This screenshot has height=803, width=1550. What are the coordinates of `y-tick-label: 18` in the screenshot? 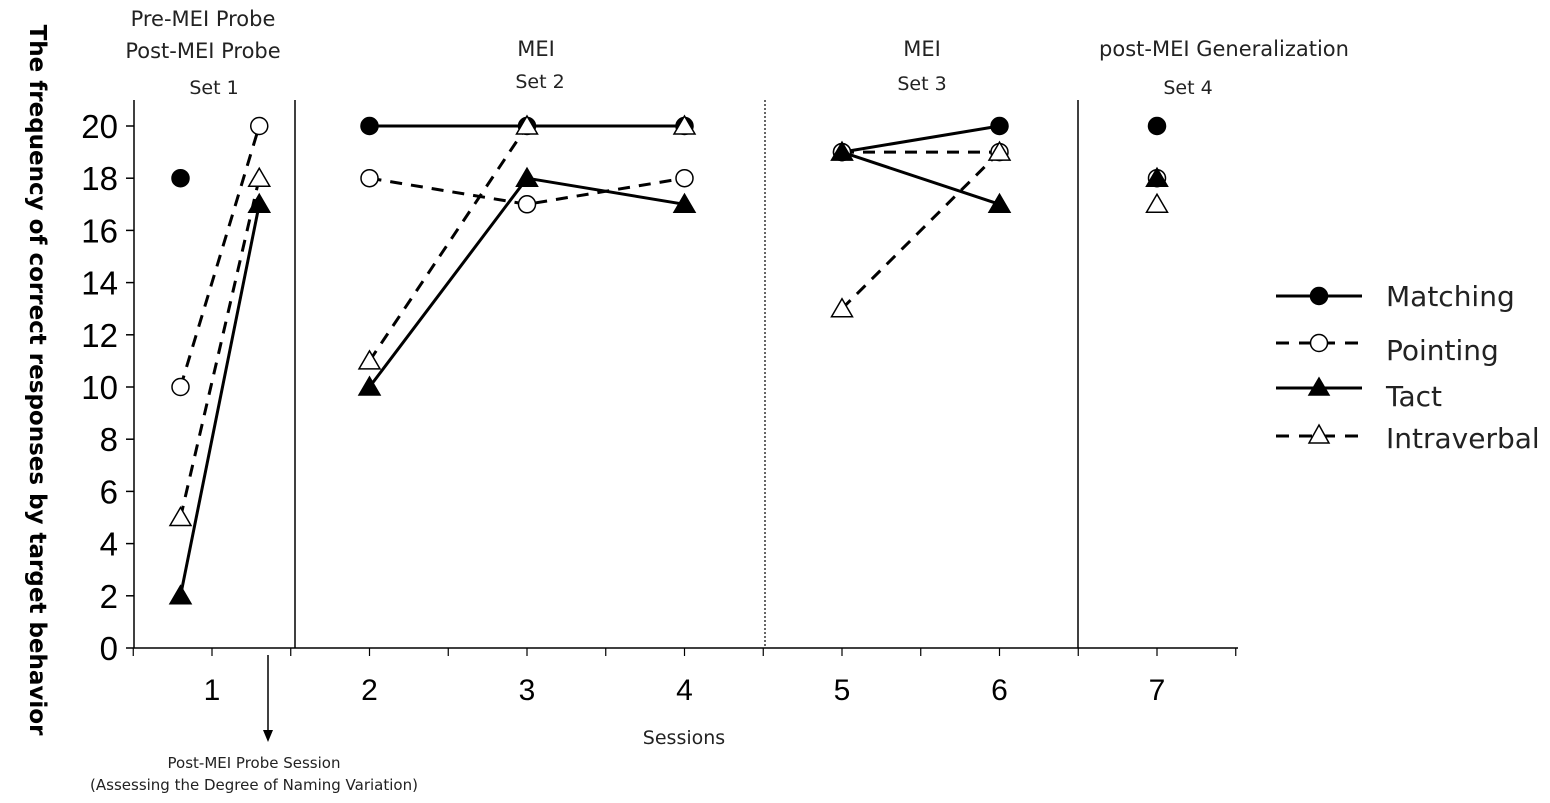 It's located at (99, 178).